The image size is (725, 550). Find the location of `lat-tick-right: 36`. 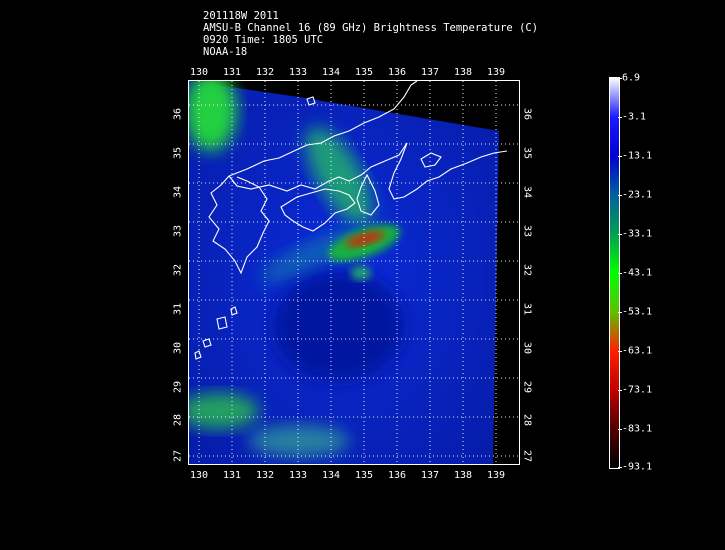

lat-tick-right: 36 is located at coordinates (527, 114).